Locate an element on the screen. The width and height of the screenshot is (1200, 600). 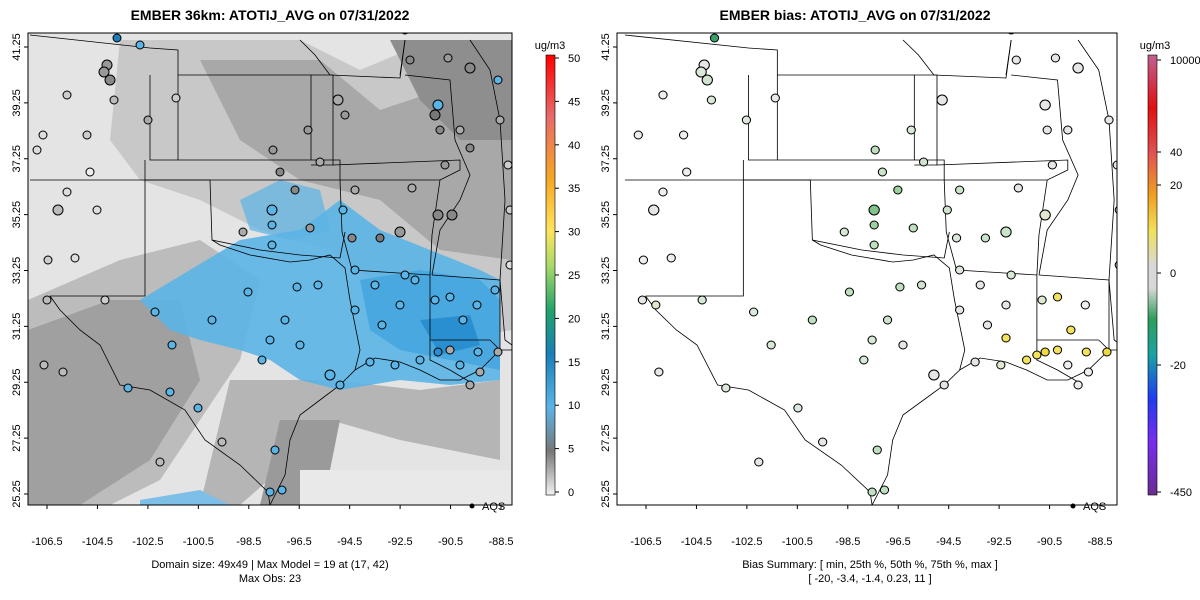
colorbar-tick-label: 45 is located at coordinates (574, 102).